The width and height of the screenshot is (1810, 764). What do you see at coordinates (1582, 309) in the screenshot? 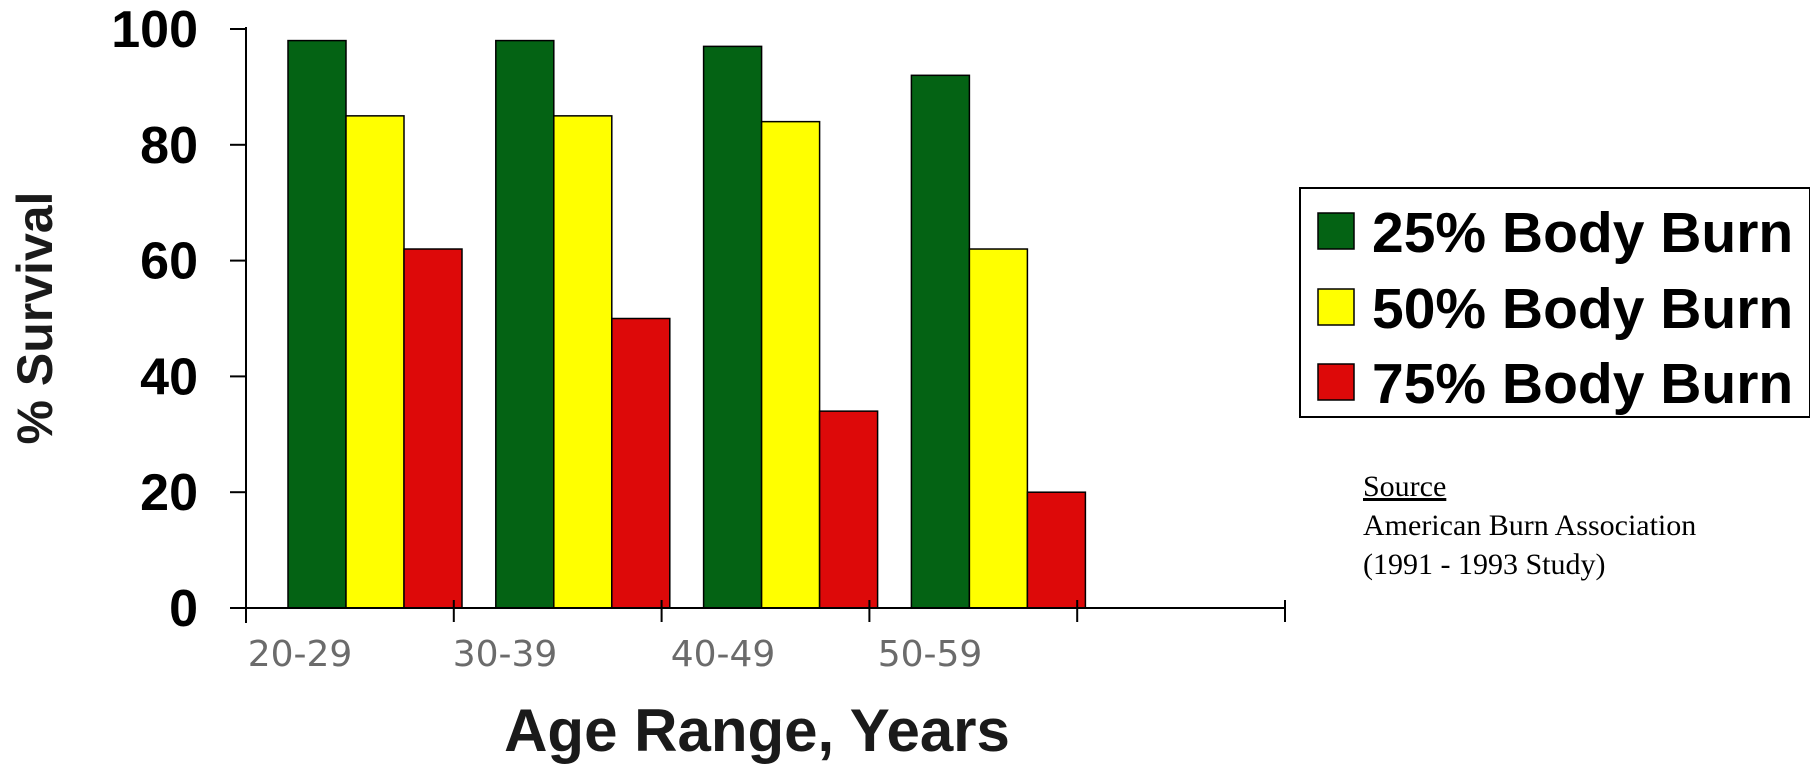
I see `legend-label-2: 50% Body Burn` at bounding box center [1582, 309].